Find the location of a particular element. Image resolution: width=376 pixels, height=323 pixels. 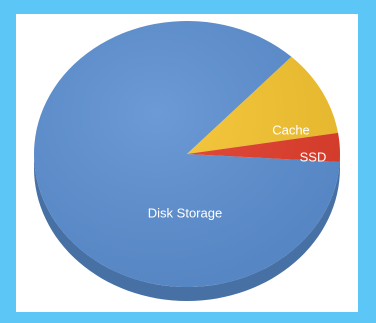

pie-label-cache: Cache is located at coordinates (291, 129).